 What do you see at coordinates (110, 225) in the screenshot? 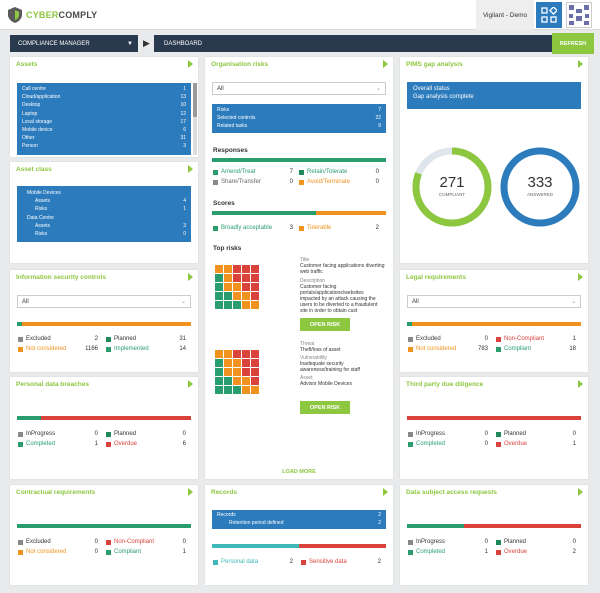
I see `list-item: Assets 3` at bounding box center [110, 225].